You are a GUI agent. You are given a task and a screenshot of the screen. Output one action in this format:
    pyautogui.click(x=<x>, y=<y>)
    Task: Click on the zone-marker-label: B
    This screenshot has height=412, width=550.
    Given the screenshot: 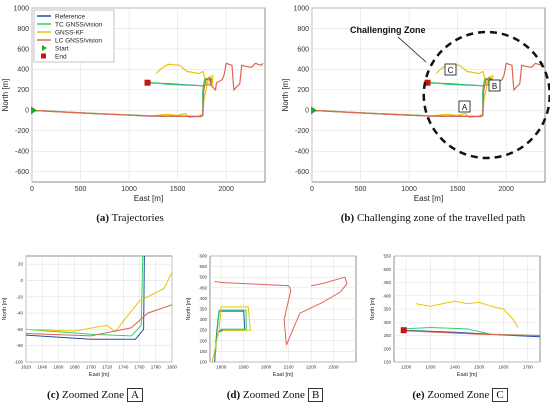 What is the action you would take?
    pyautogui.click(x=494, y=86)
    